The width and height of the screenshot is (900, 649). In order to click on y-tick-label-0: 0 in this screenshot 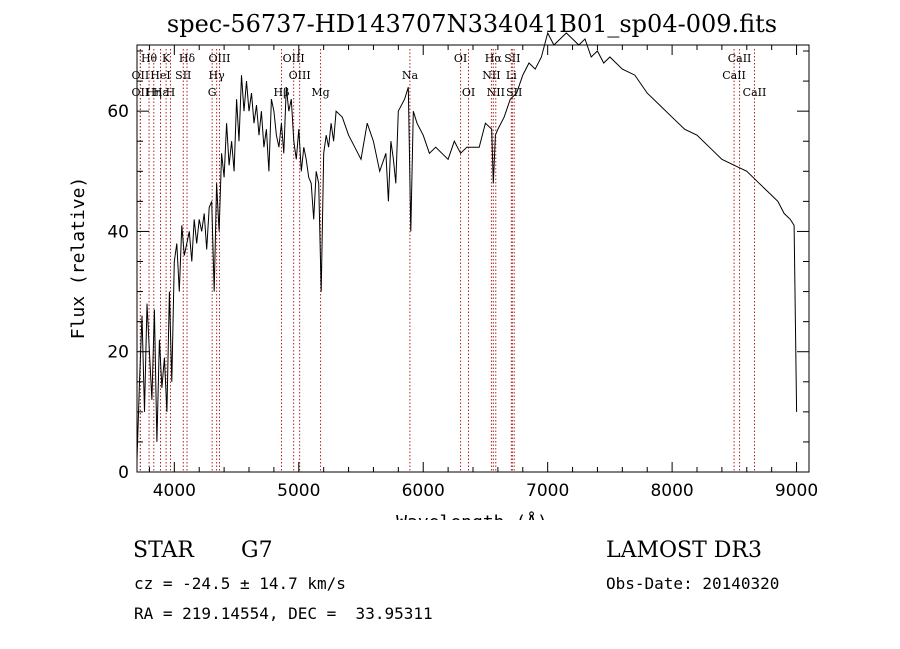, I will do `click(123, 473)`.